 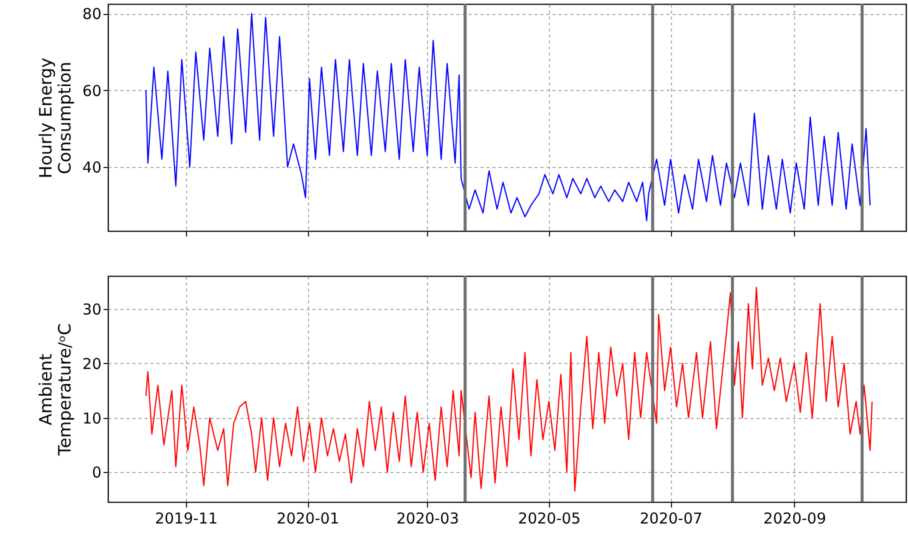 What do you see at coordinates (186, 519) in the screenshot?
I see `x-tick-label: 2019-11` at bounding box center [186, 519].